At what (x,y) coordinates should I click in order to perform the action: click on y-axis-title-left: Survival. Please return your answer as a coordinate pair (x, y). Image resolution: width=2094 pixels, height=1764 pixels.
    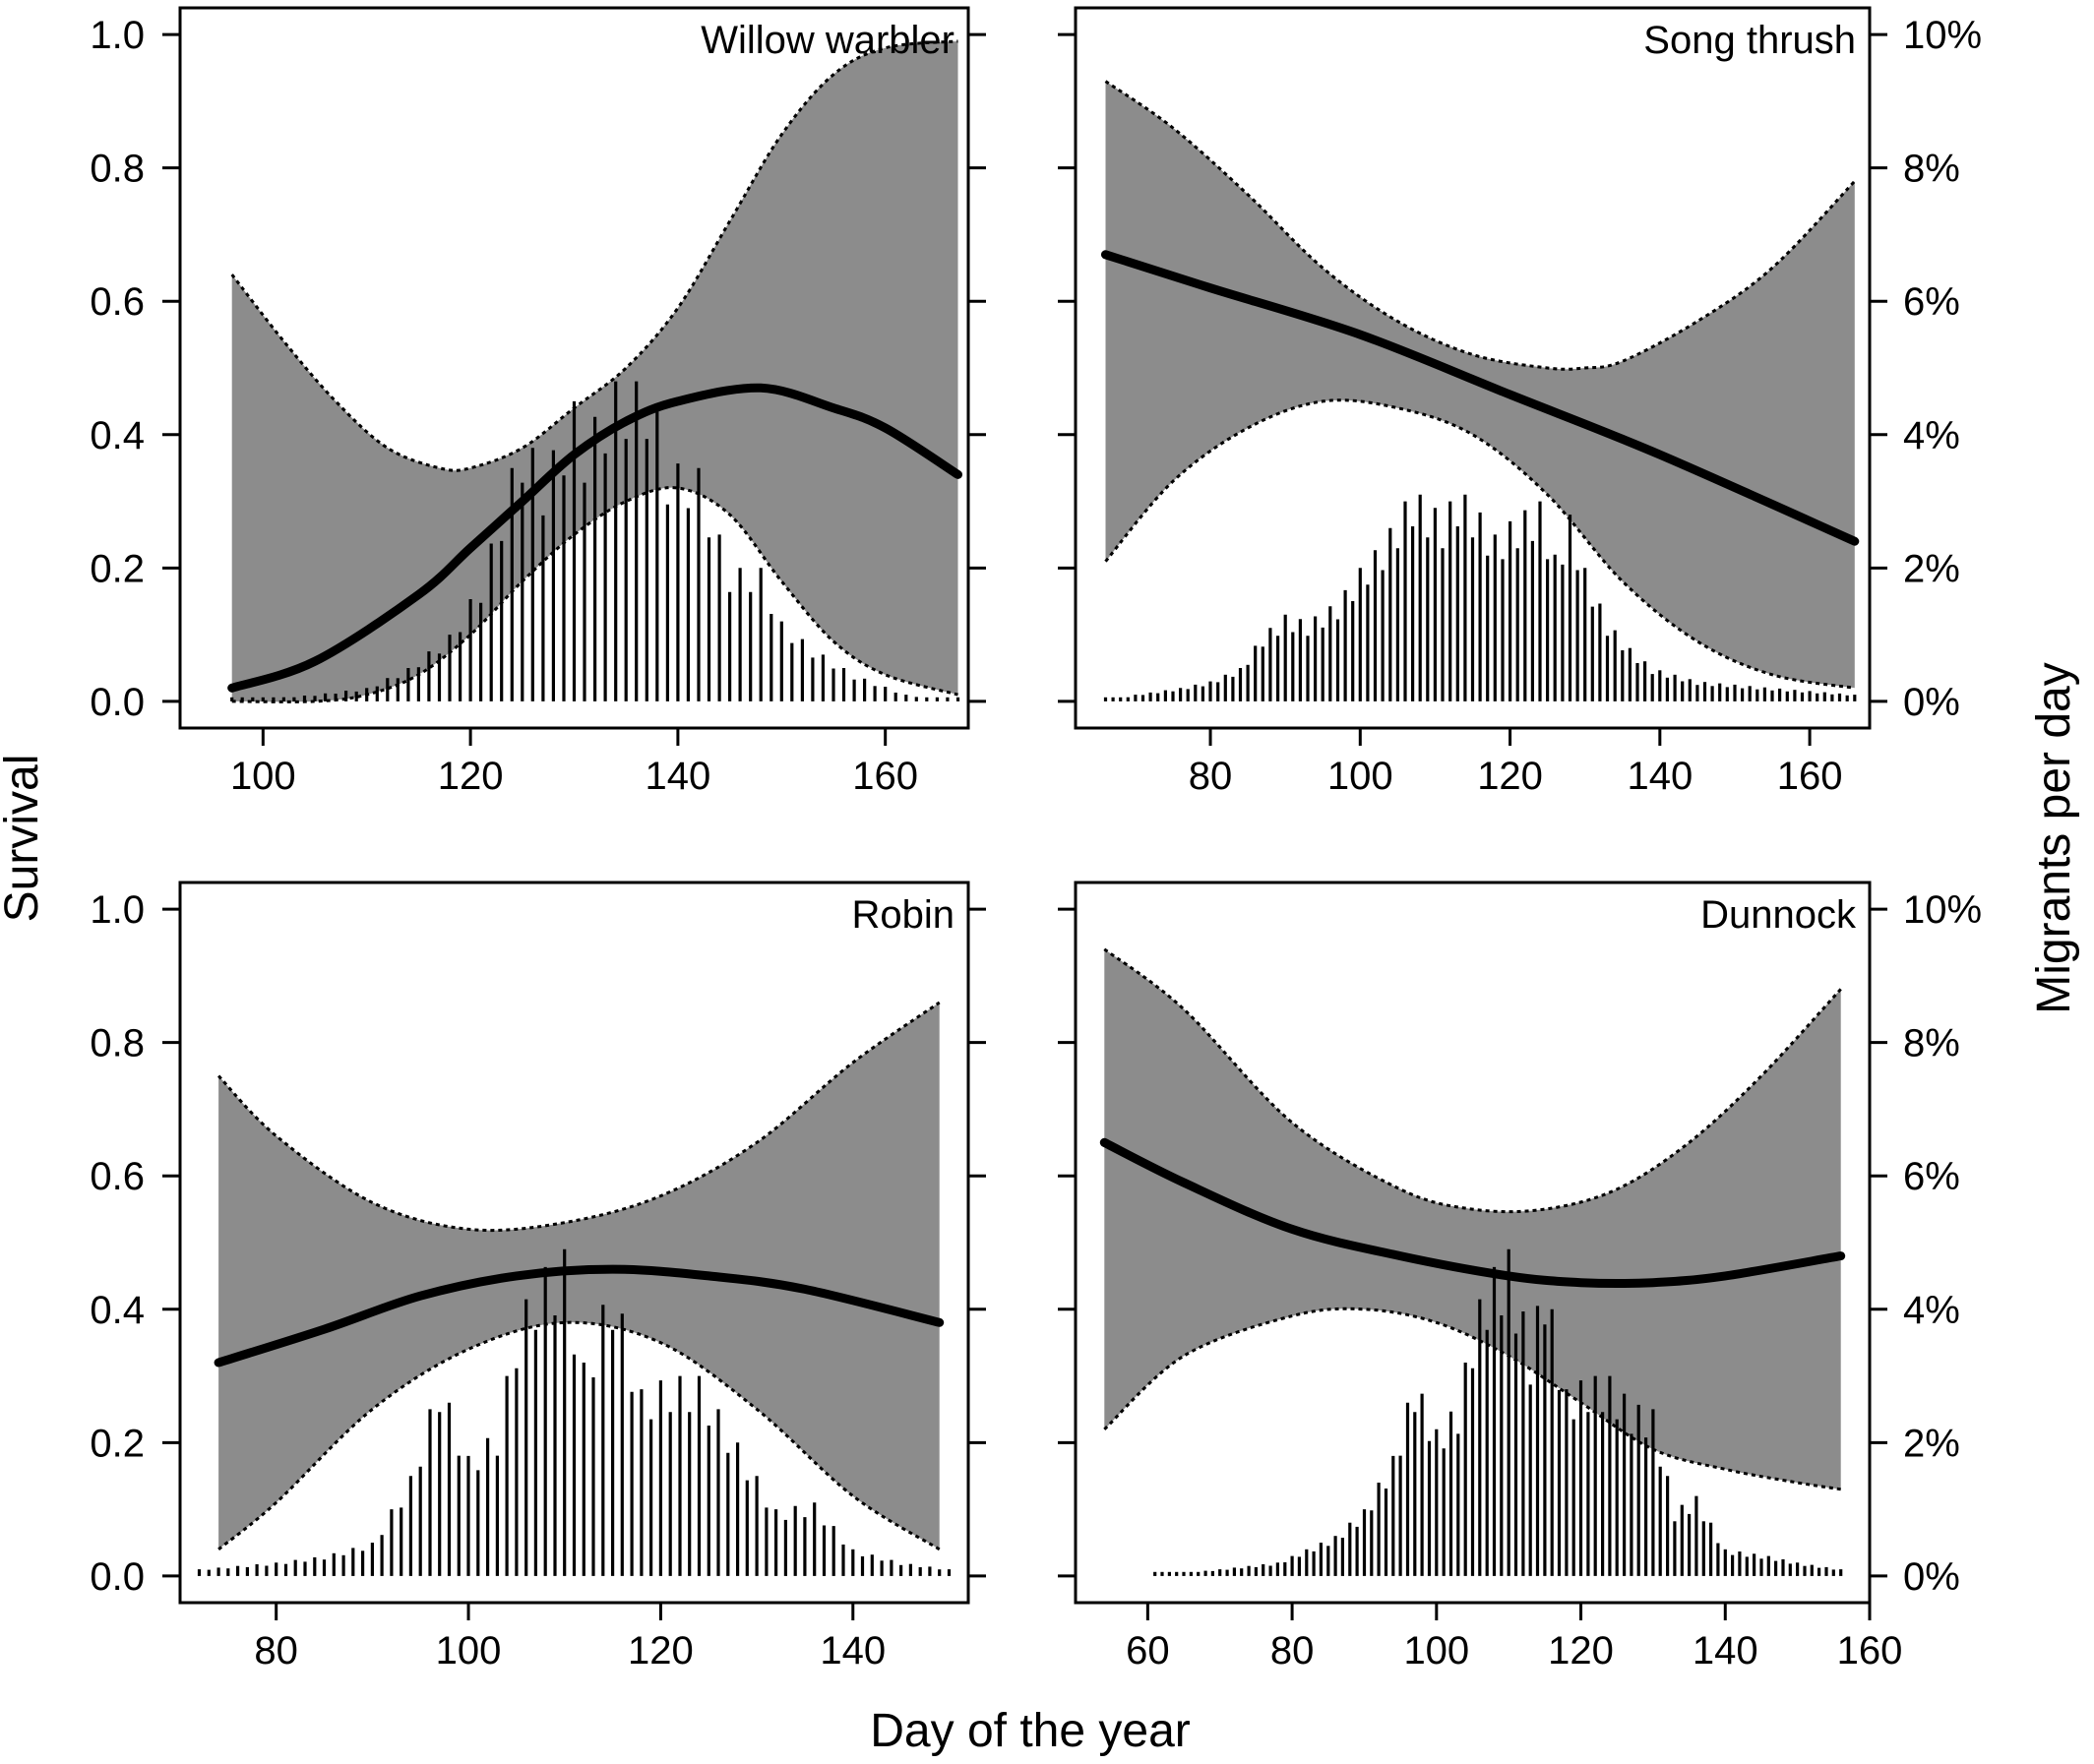
    Looking at the image, I should click on (24, 839).